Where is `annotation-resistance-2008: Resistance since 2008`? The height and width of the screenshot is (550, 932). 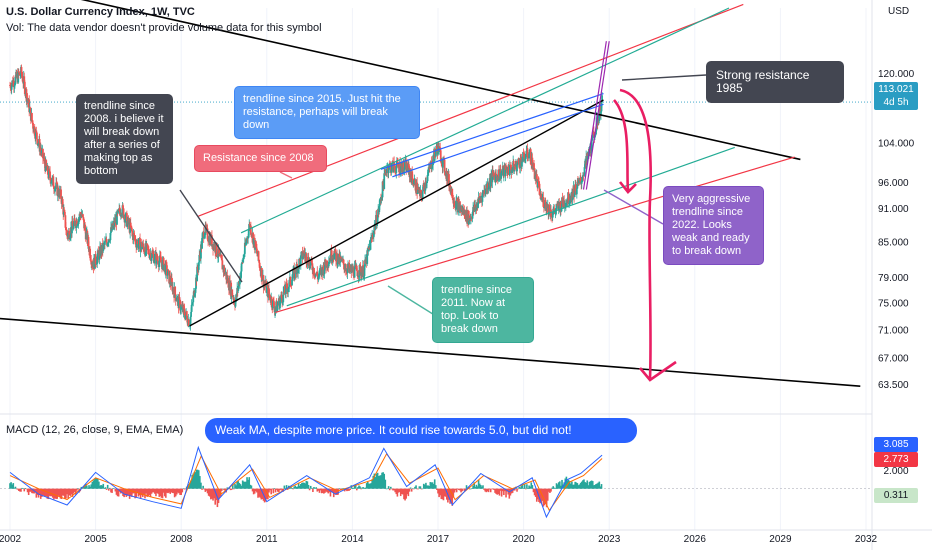 annotation-resistance-2008: Resistance since 2008 is located at coordinates (260, 158).